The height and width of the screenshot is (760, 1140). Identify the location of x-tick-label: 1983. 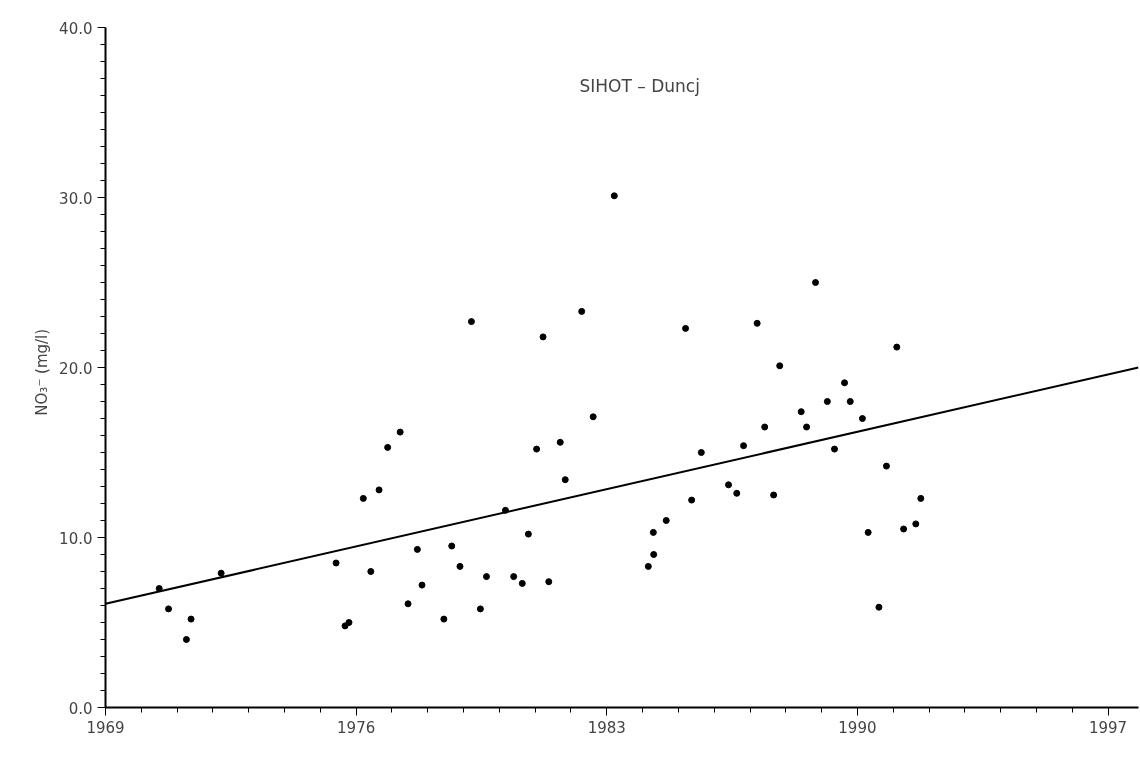
(606, 727).